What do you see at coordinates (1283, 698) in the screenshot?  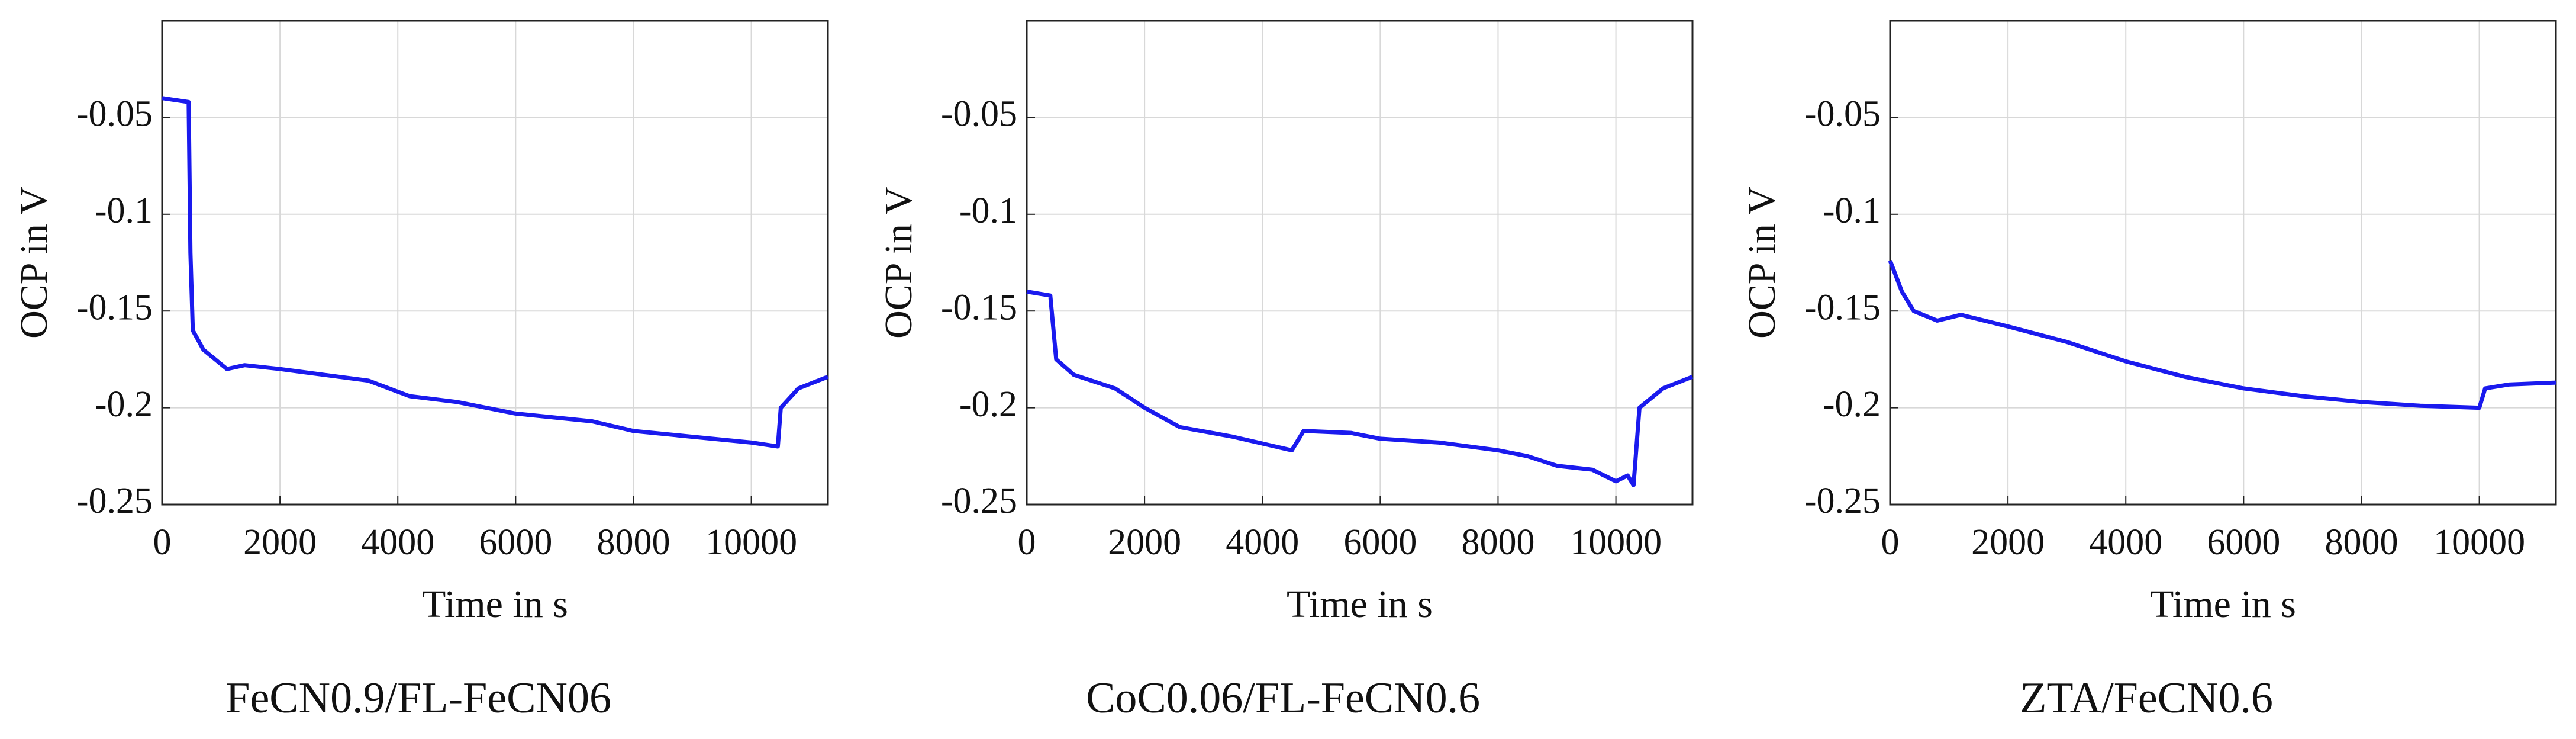 I see `caption: CoC0.06/FL-FeCN0.6` at bounding box center [1283, 698].